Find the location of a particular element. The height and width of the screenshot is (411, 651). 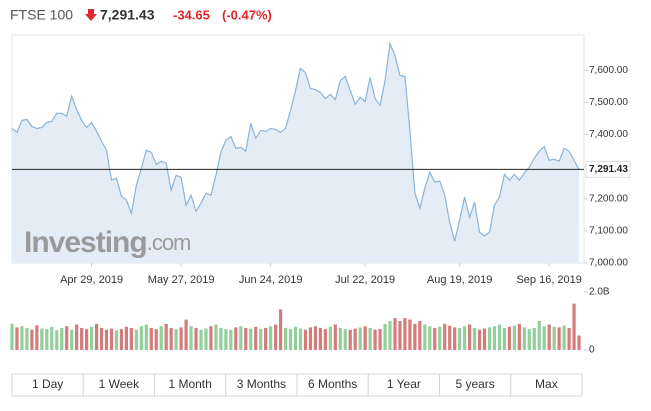

range-button-label: 6 Months is located at coordinates (332, 384).